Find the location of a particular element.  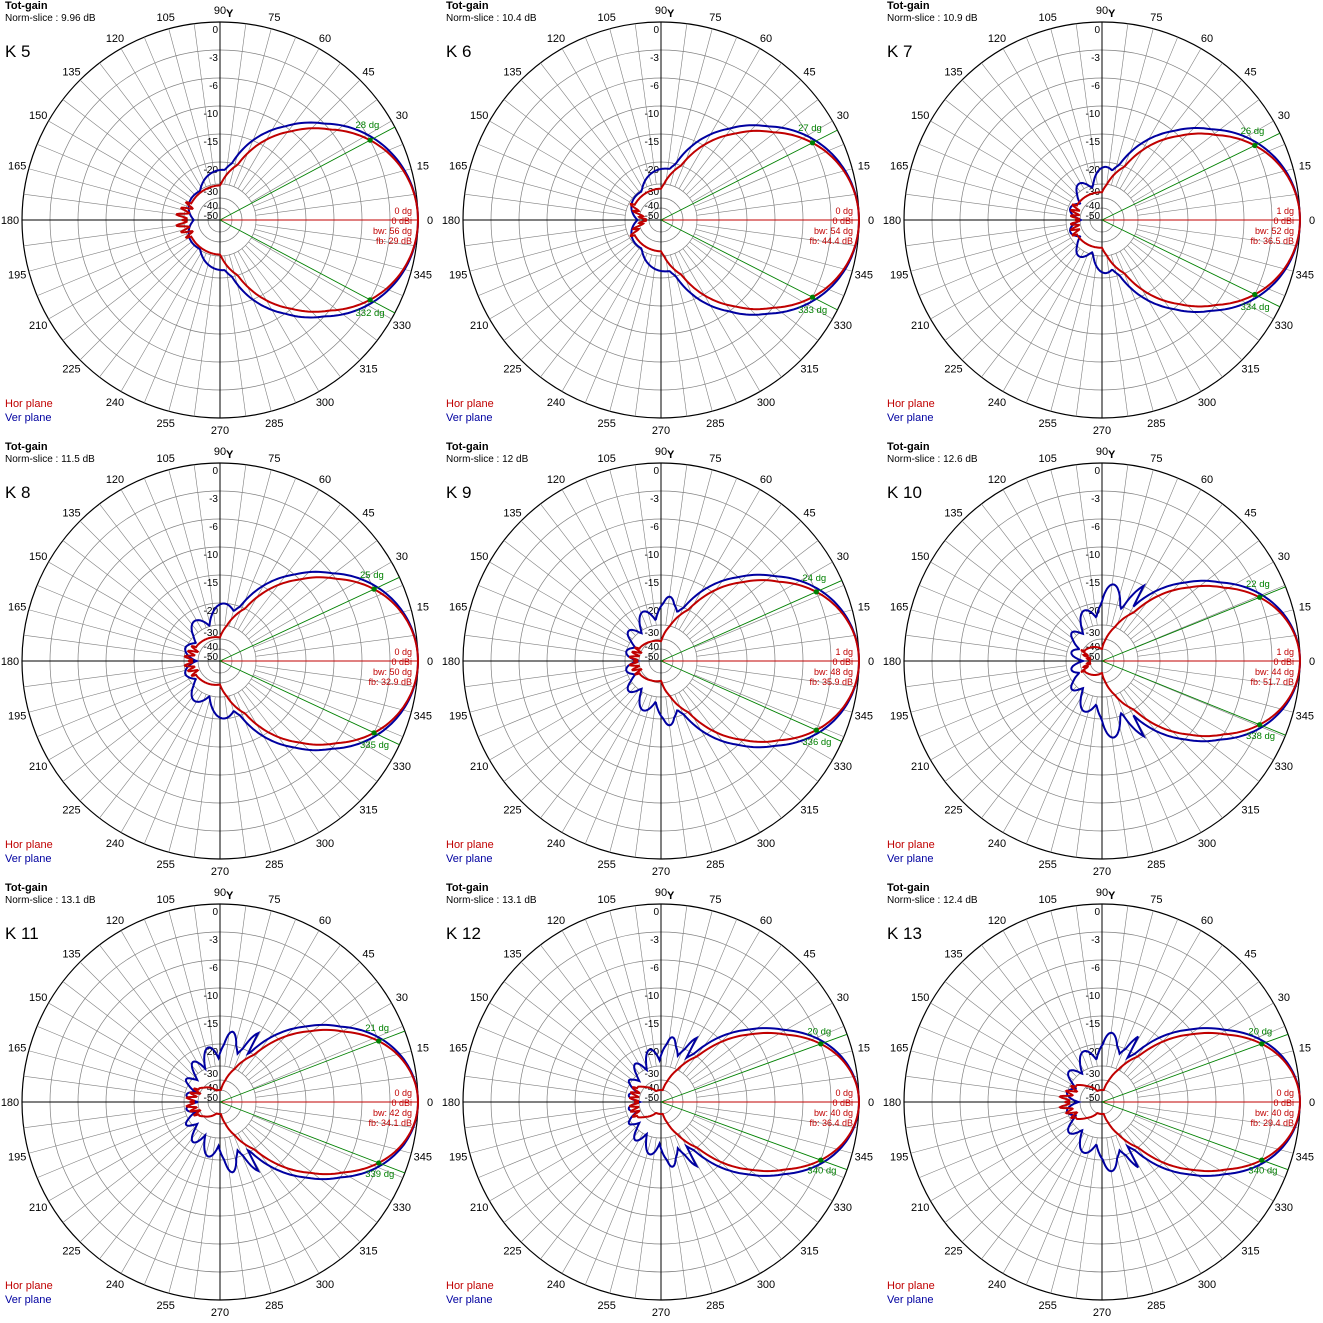

legend-hor-plane: Hor plane is located at coordinates (470, 404).